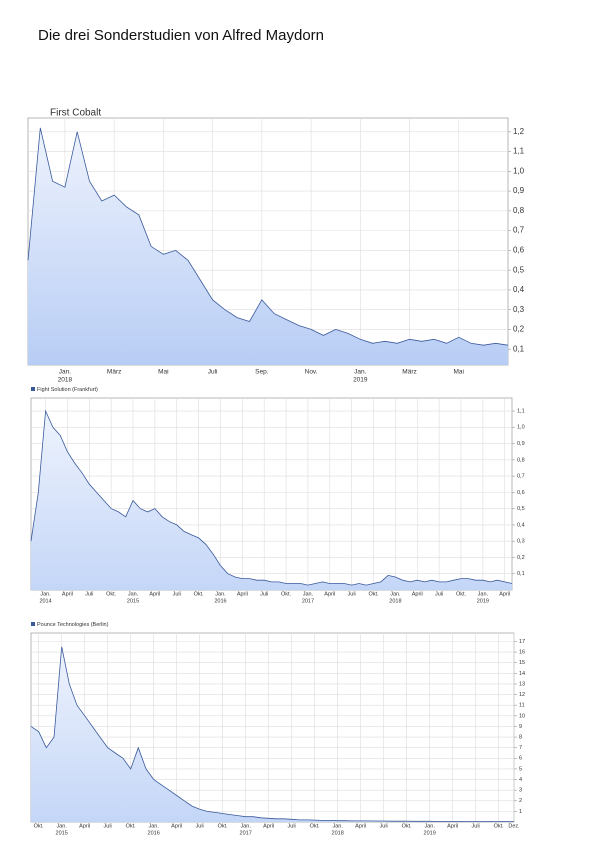 Image resolution: width=595 pixels, height=842 pixels. I want to click on y-tick-label: 8, so click(520, 738).